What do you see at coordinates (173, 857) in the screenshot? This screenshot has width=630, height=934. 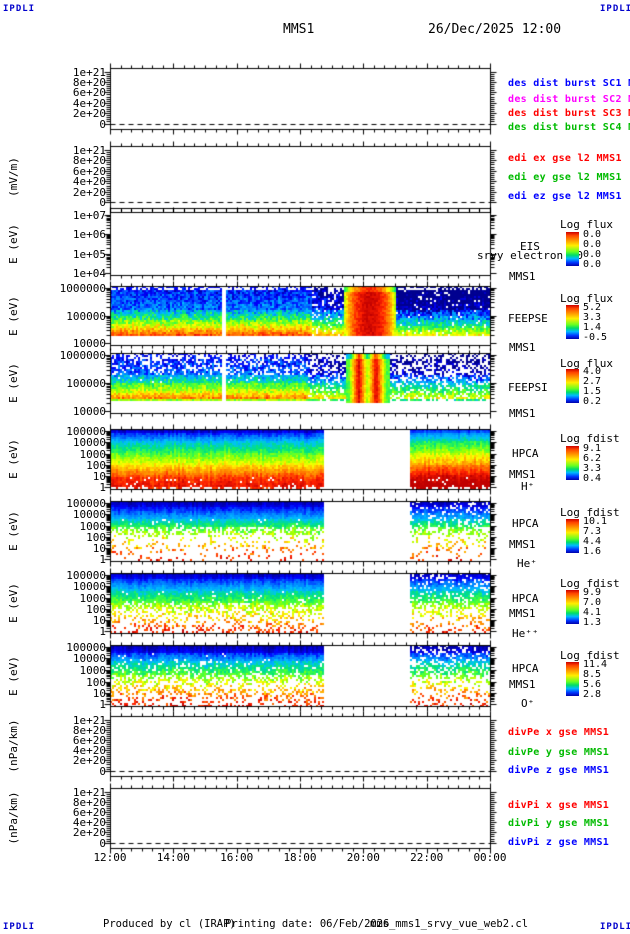 I see `time-tick-label: 14:00` at bounding box center [173, 857].